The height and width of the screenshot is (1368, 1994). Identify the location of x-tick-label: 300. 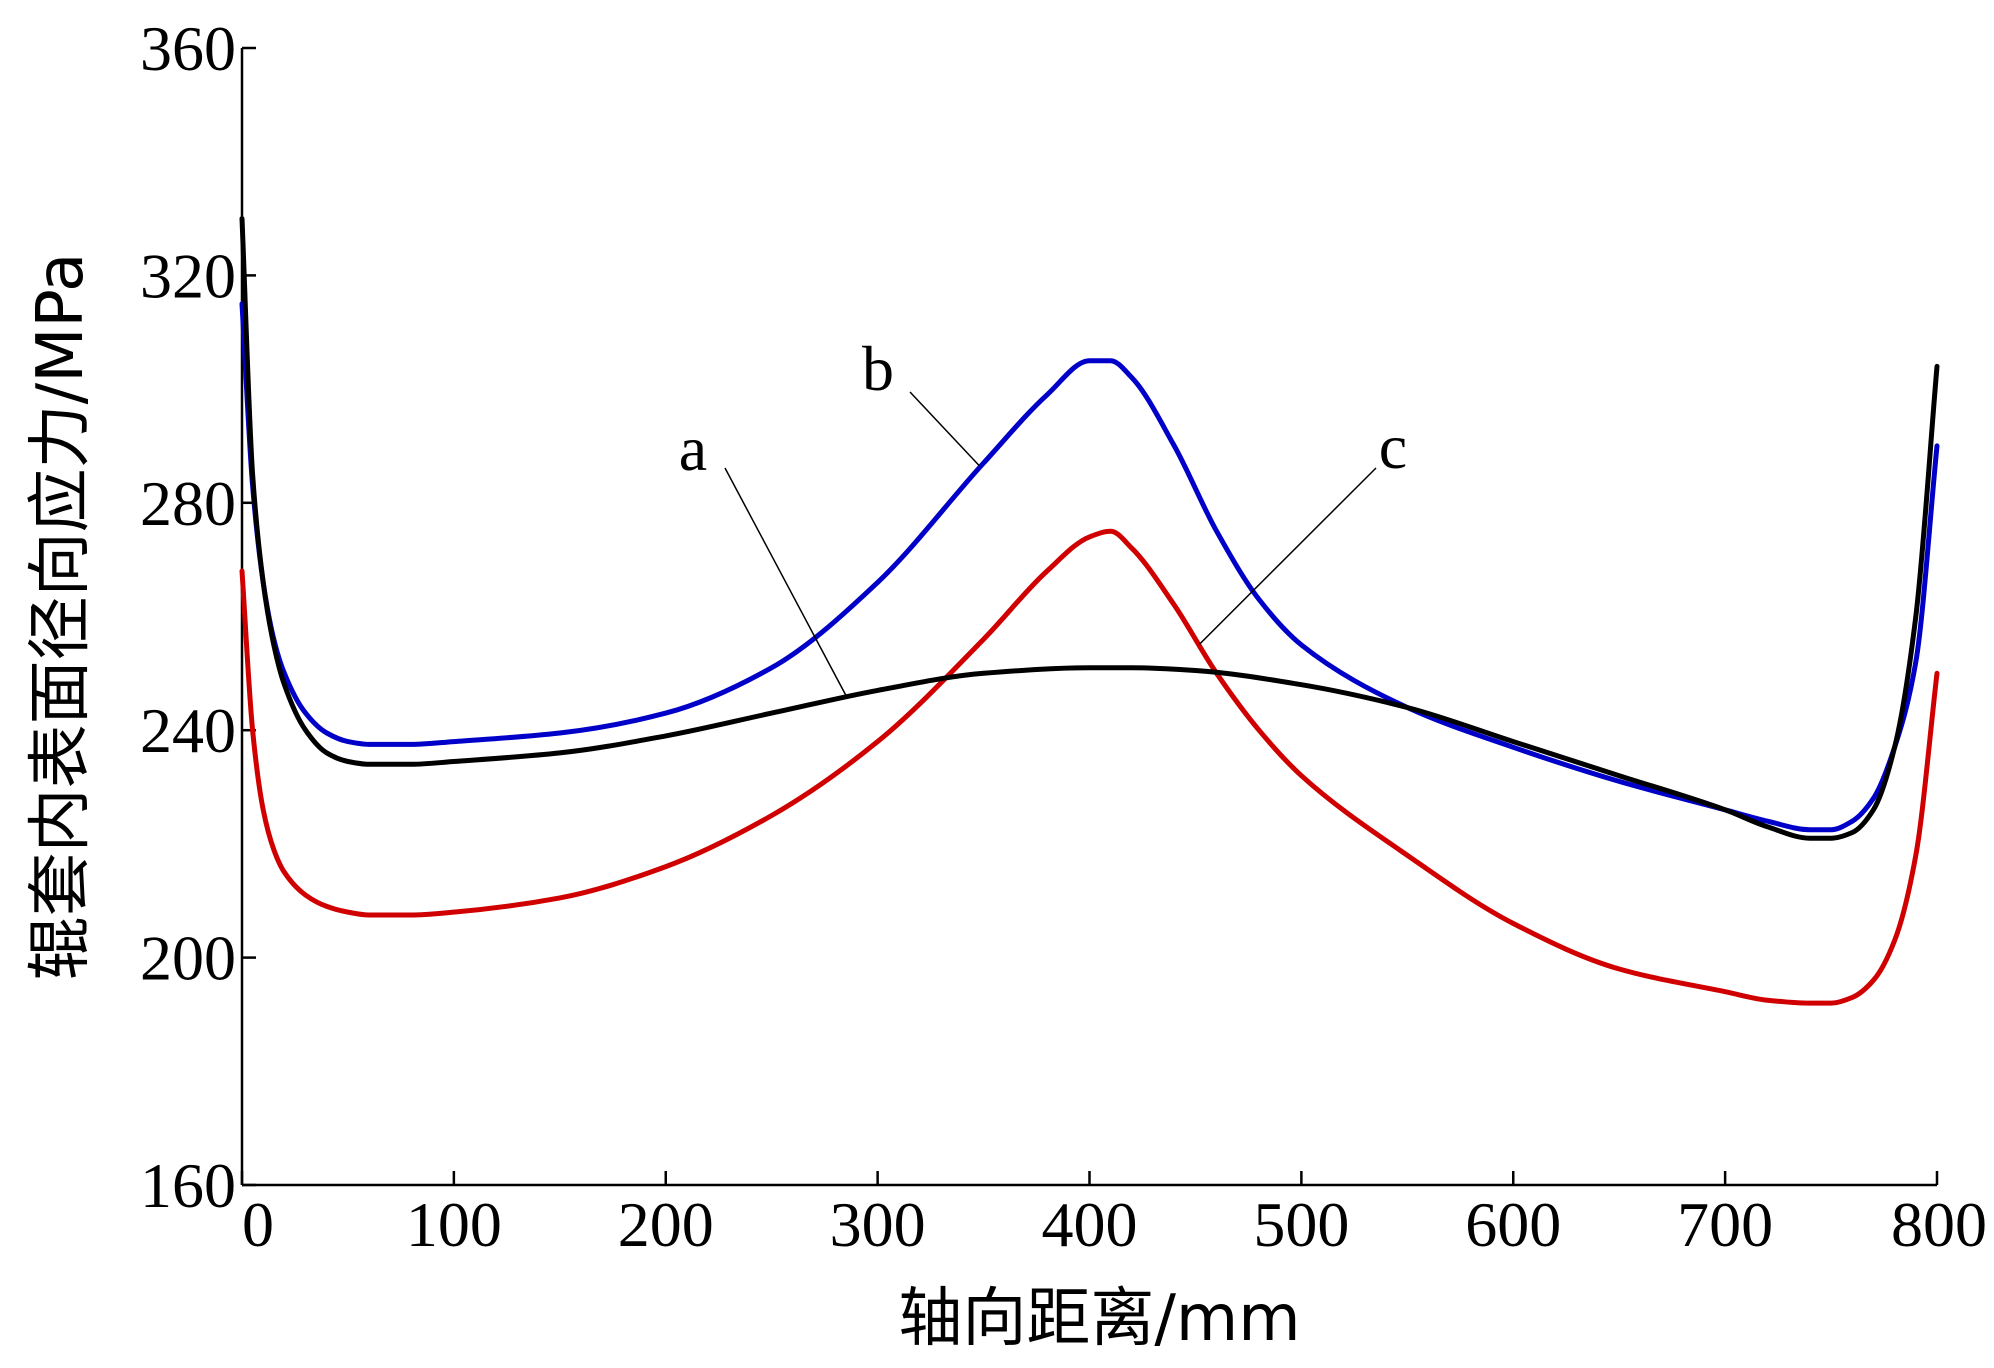
(878, 1224).